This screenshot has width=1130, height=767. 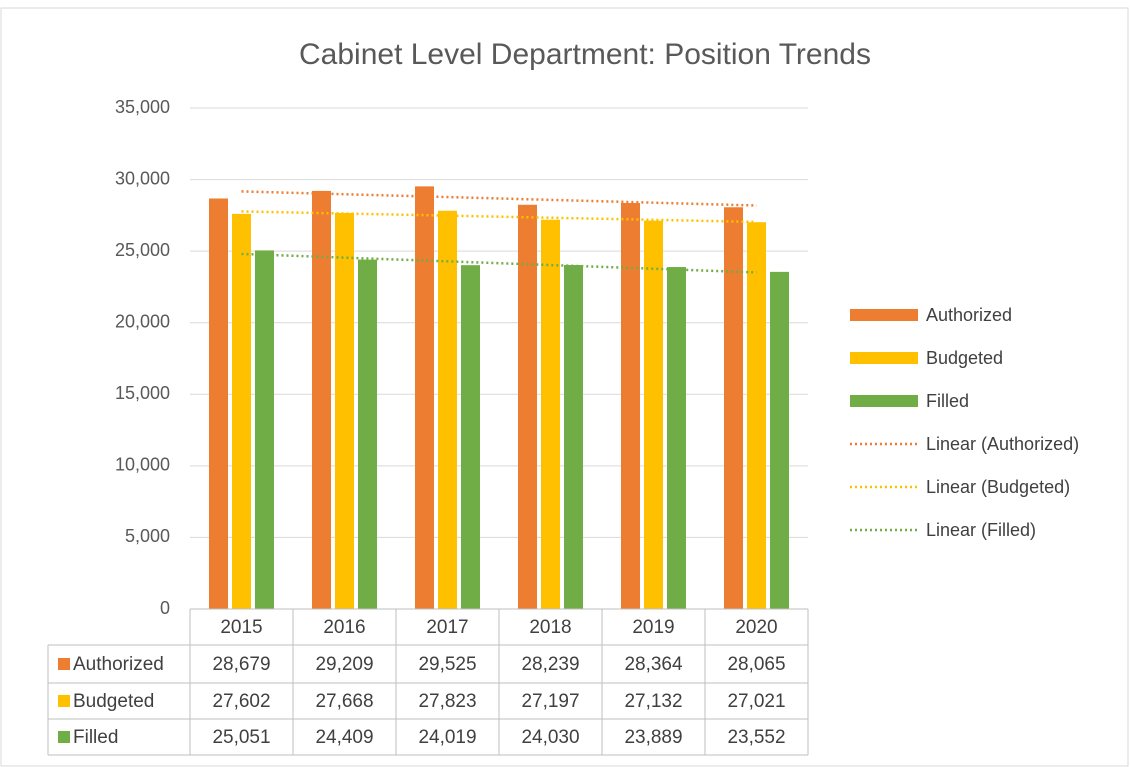 I want to click on x-tick-label: 2018, so click(x=550, y=627).